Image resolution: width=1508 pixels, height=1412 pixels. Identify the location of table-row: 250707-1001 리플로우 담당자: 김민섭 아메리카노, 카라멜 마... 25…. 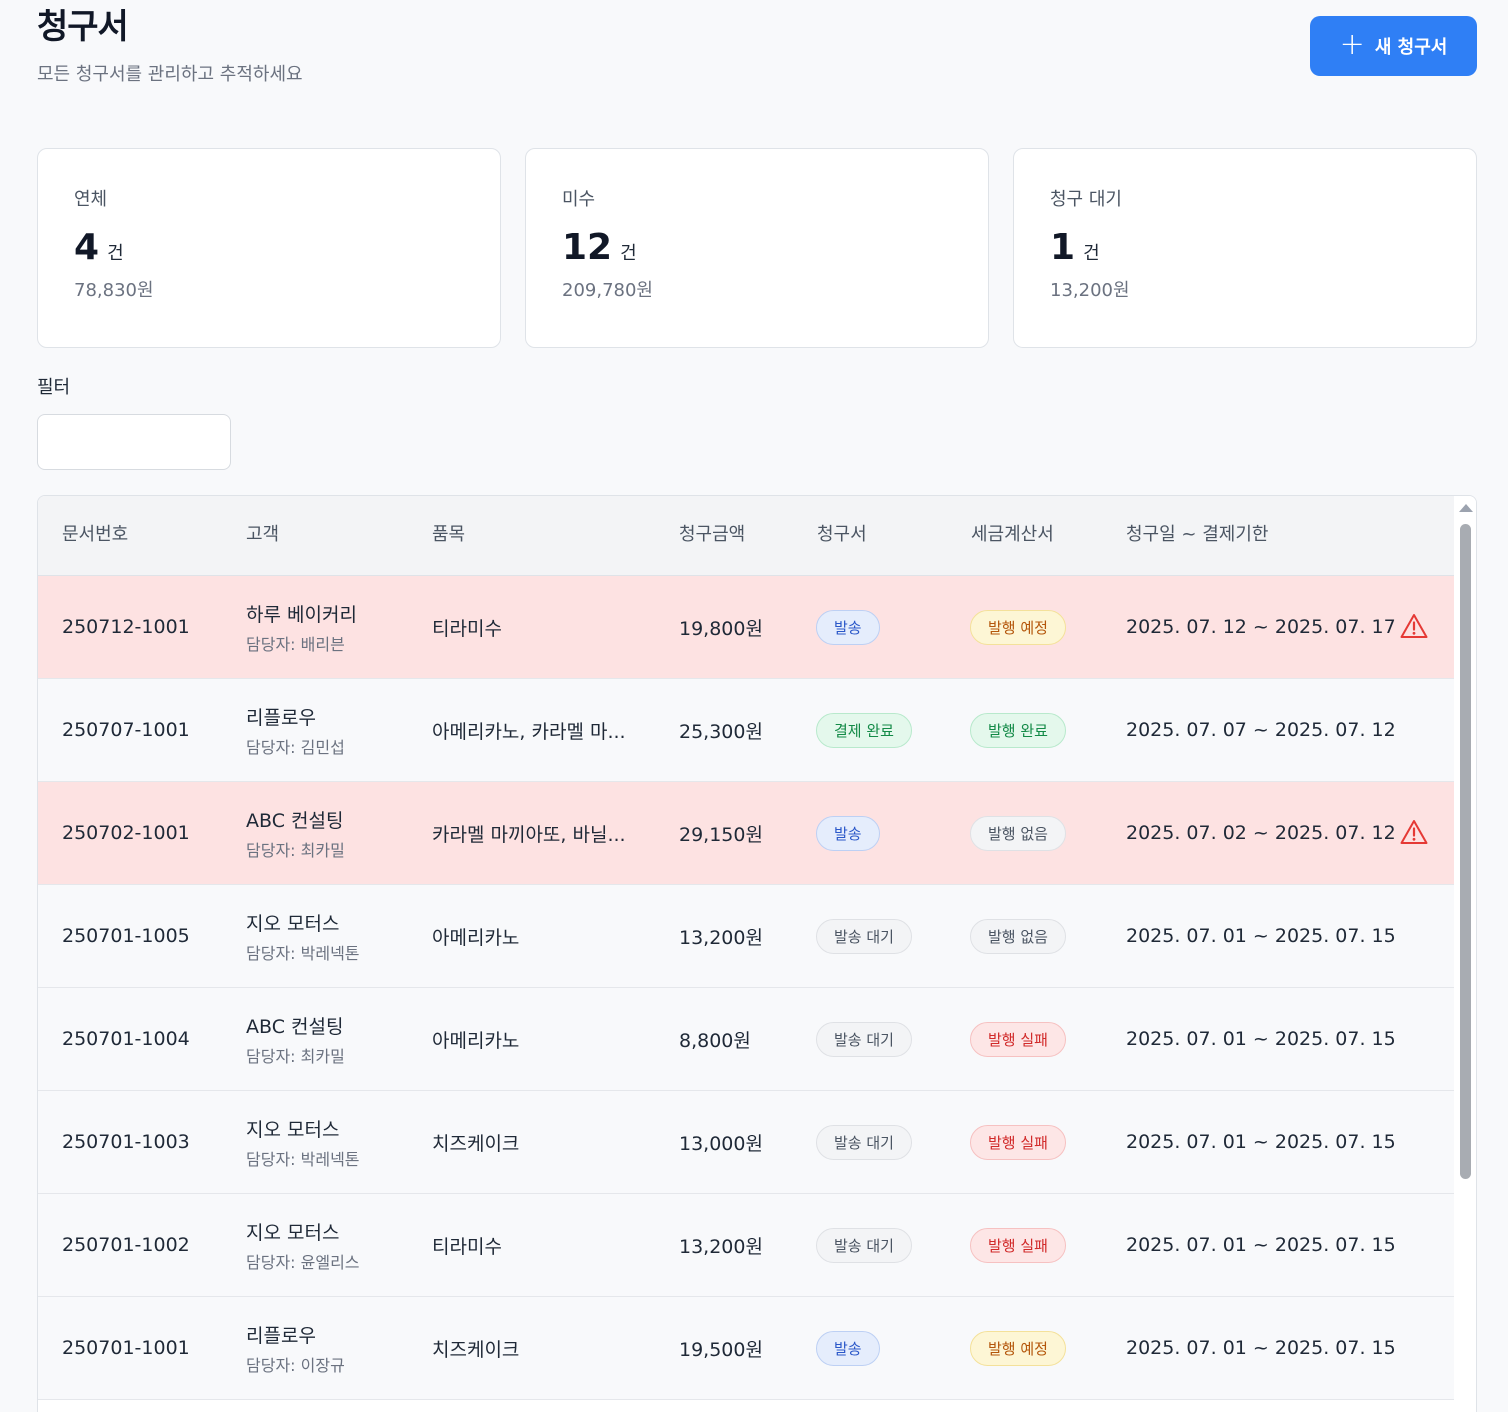
(746, 730).